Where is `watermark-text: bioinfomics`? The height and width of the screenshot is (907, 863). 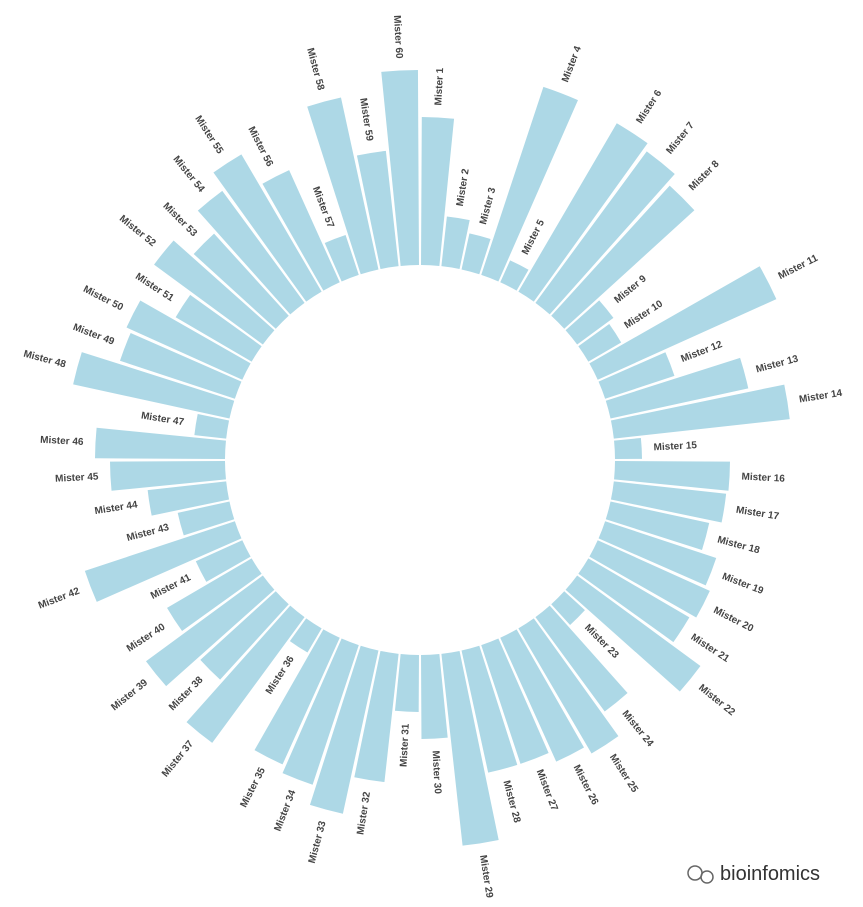 watermark-text: bioinfomics is located at coordinates (770, 874).